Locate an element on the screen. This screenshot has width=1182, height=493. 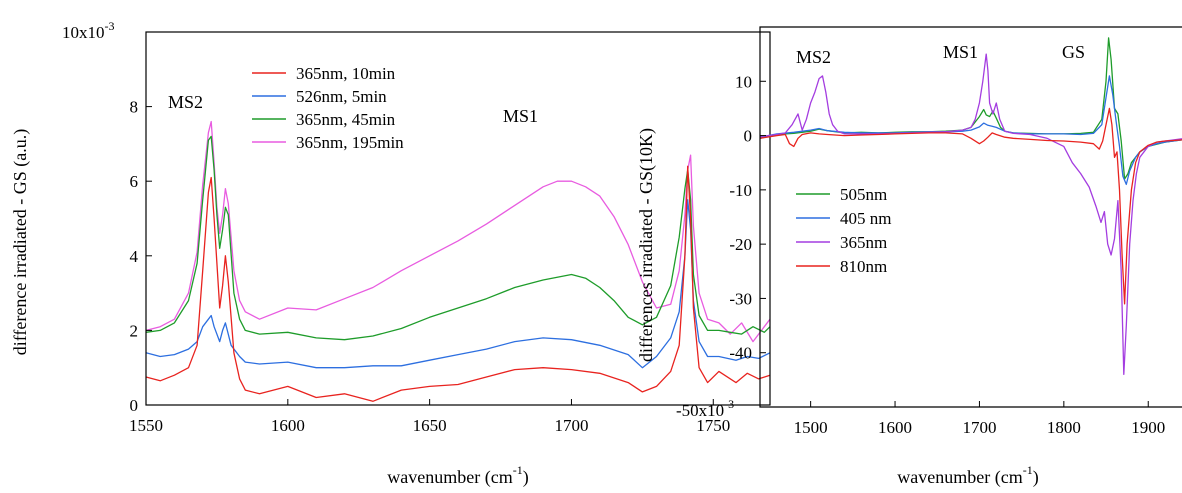
left-y-tick-label-6: 6 is located at coordinates (134, 181).